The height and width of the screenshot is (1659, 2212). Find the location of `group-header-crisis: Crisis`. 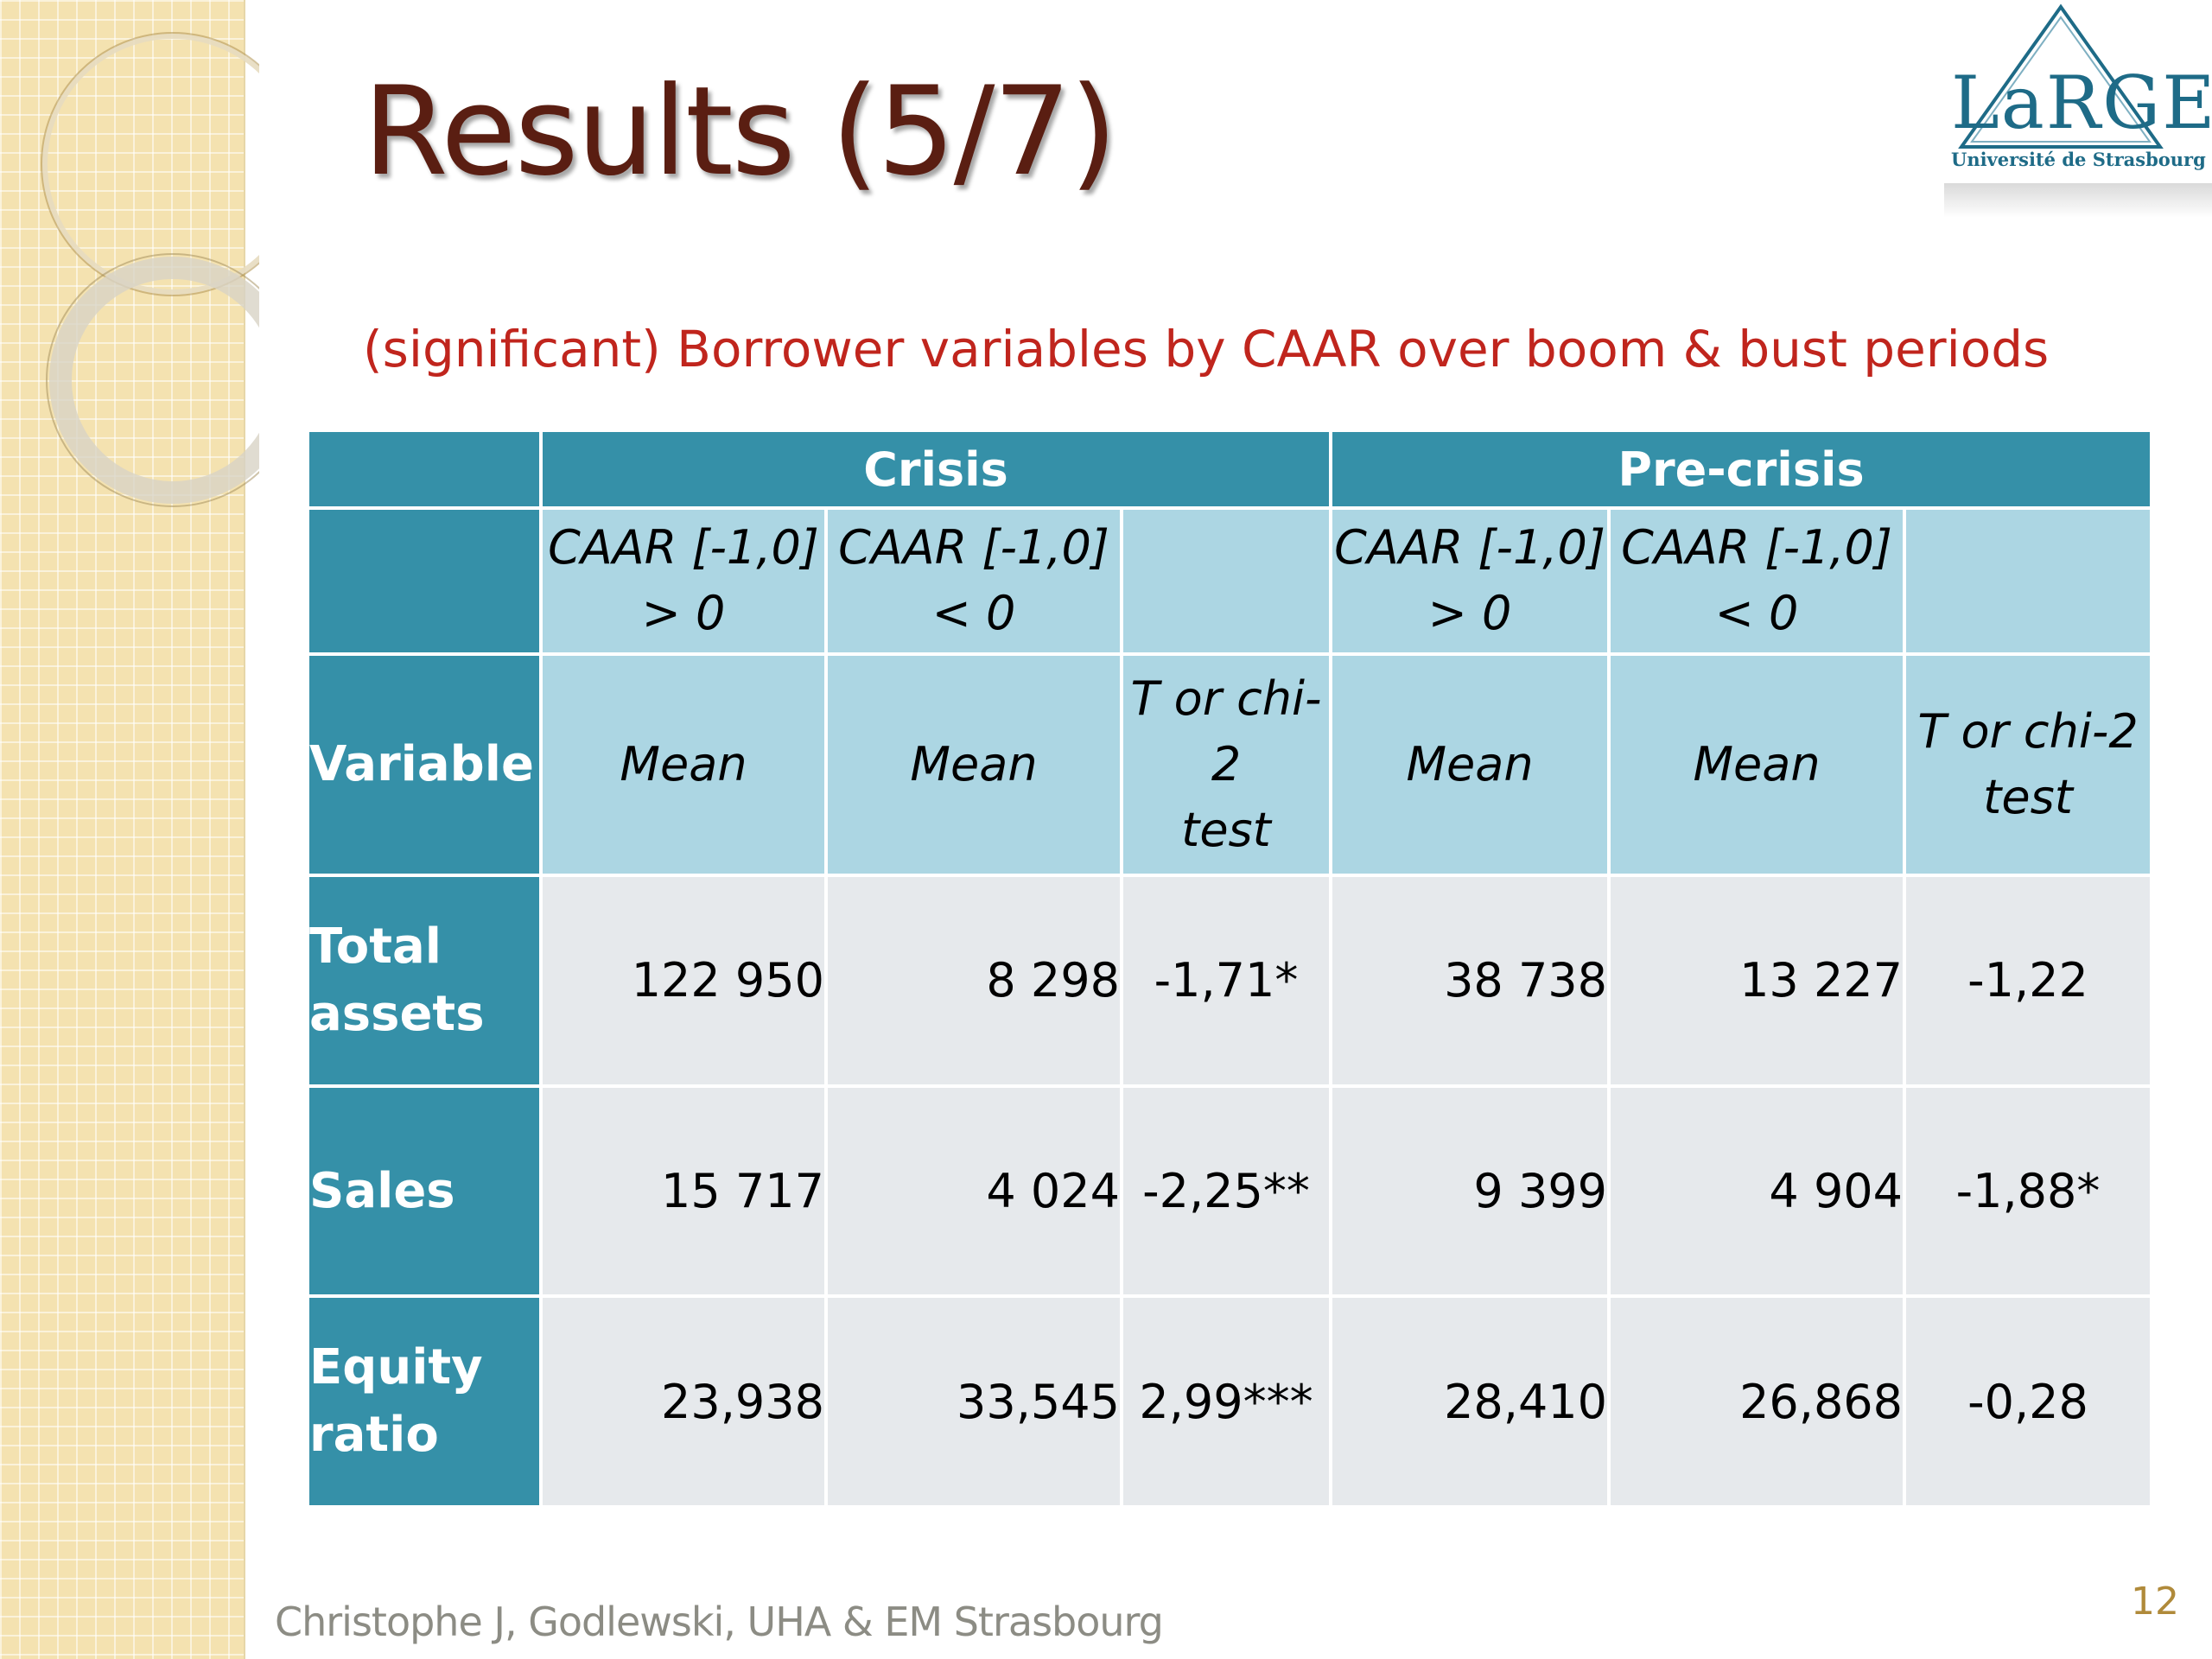

group-header-crisis: Crisis is located at coordinates (936, 469).